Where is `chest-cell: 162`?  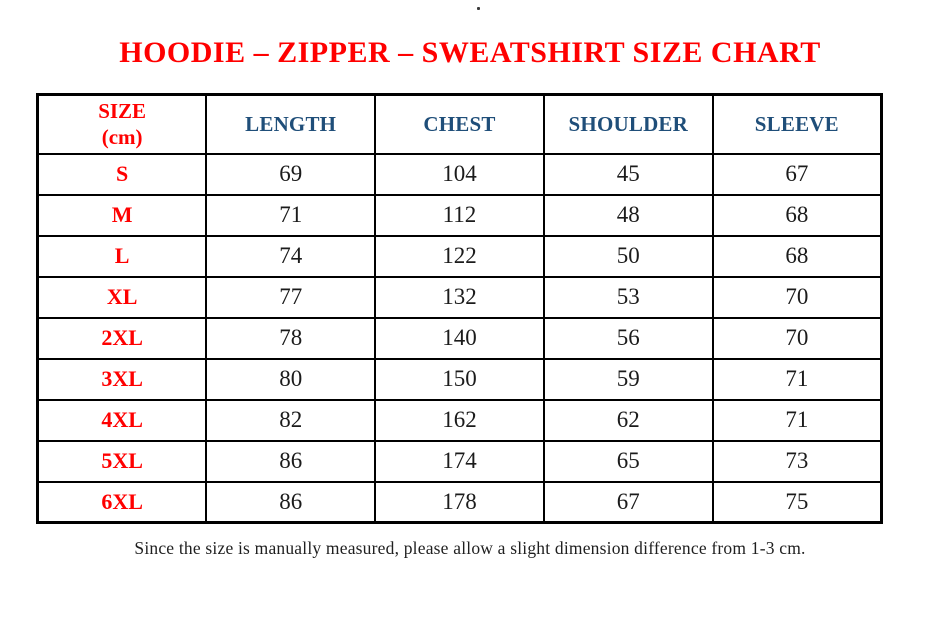
chest-cell: 162 is located at coordinates (459, 420).